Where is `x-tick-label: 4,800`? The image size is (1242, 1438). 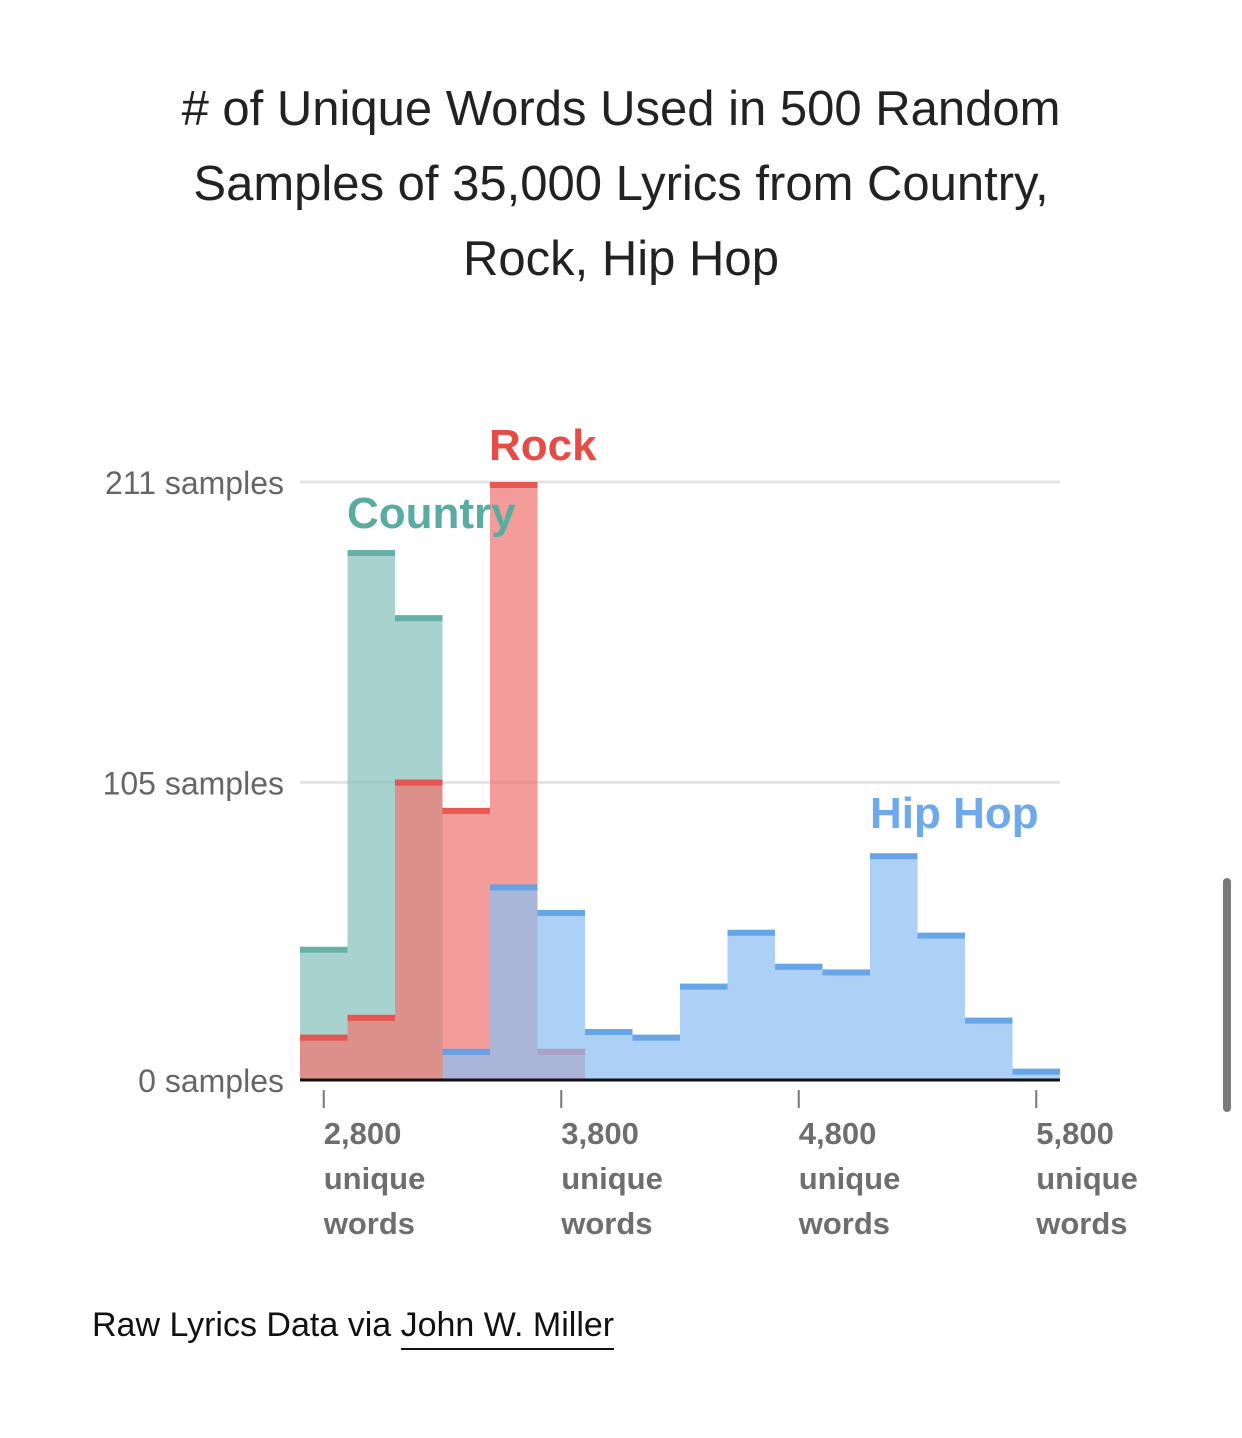 x-tick-label: 4,800 is located at coordinates (838, 1133).